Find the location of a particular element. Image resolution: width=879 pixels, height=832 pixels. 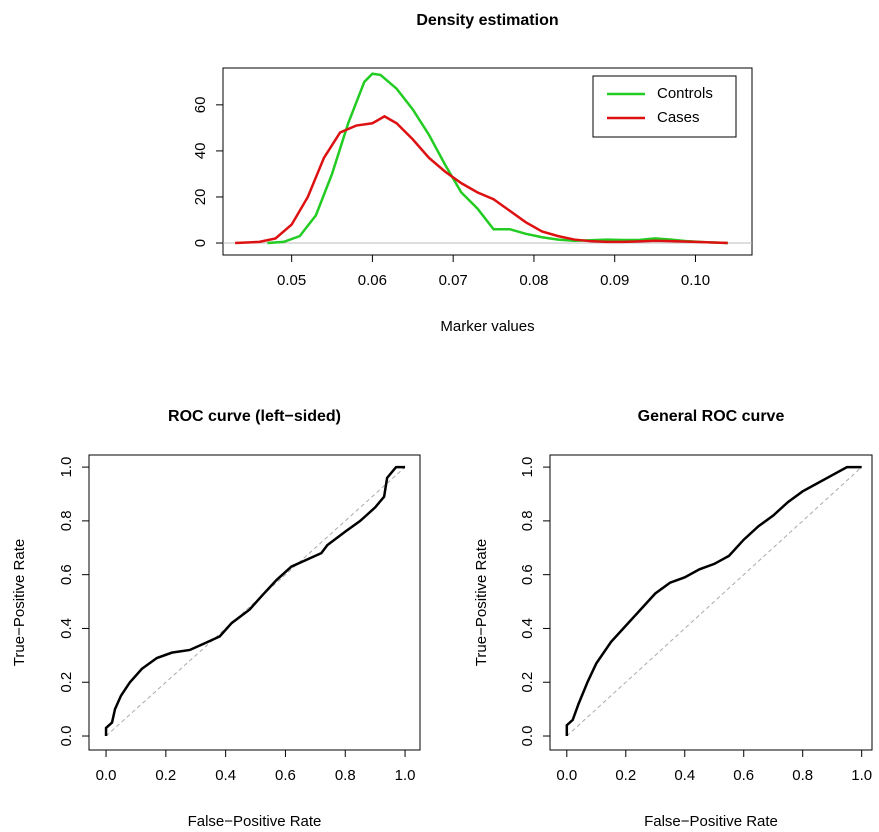

legend-label: Cases is located at coordinates (678, 117).